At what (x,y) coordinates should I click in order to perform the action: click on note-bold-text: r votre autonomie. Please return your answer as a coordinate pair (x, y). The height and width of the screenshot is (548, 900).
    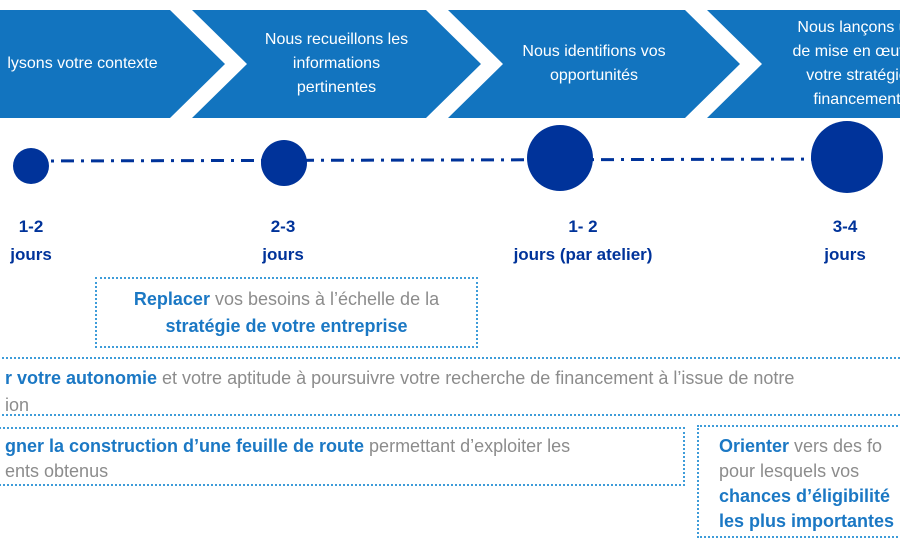
    Looking at the image, I should click on (81, 378).